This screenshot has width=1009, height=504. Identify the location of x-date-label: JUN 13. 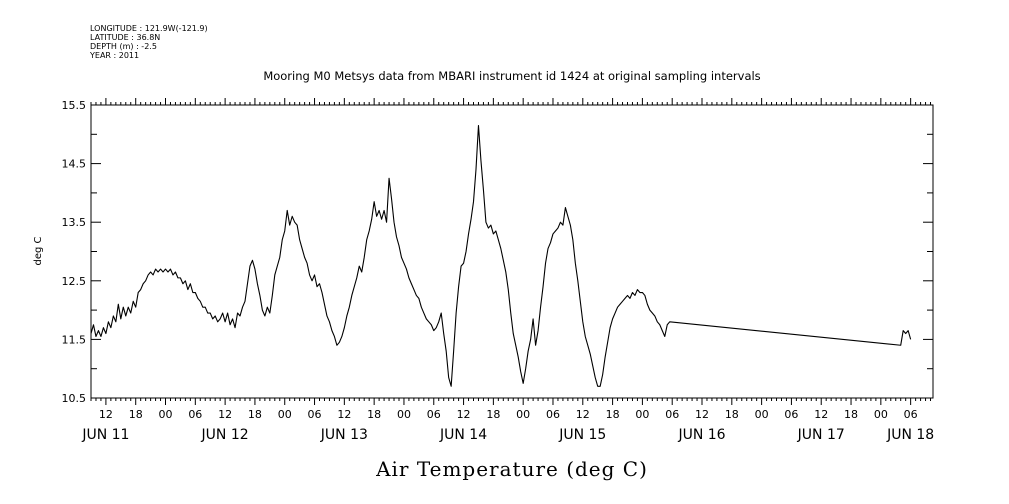
(344, 435).